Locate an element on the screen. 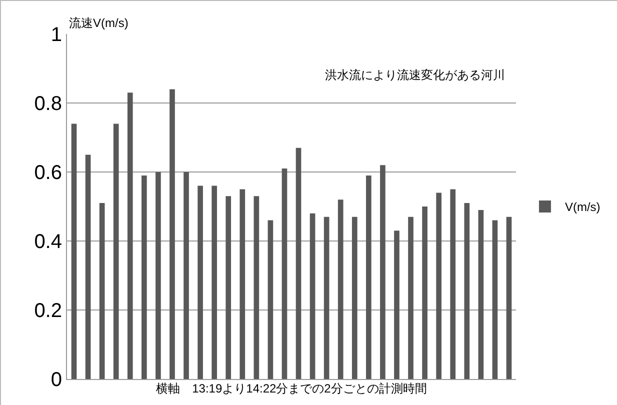  x-axis-title: 横軸 13:19より14:22分までの2分ごとの計測時間 is located at coordinates (291, 388).